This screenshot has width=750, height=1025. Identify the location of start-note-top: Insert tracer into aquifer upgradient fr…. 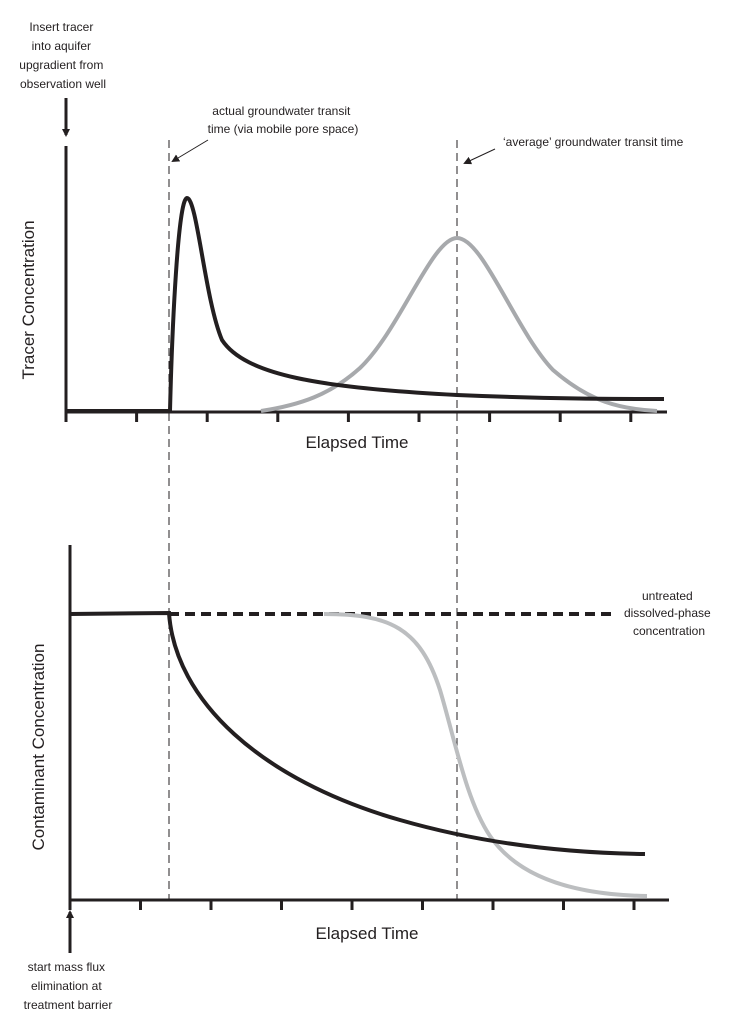
(62, 55).